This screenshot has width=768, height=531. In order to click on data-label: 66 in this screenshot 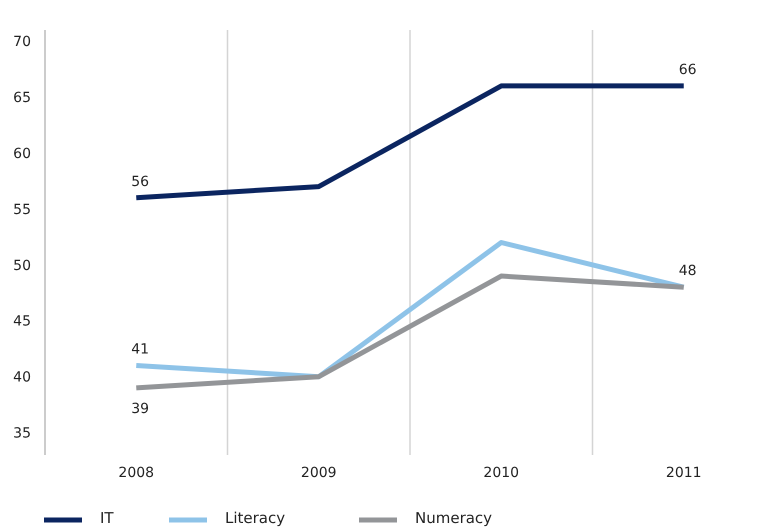, I will do `click(687, 70)`.